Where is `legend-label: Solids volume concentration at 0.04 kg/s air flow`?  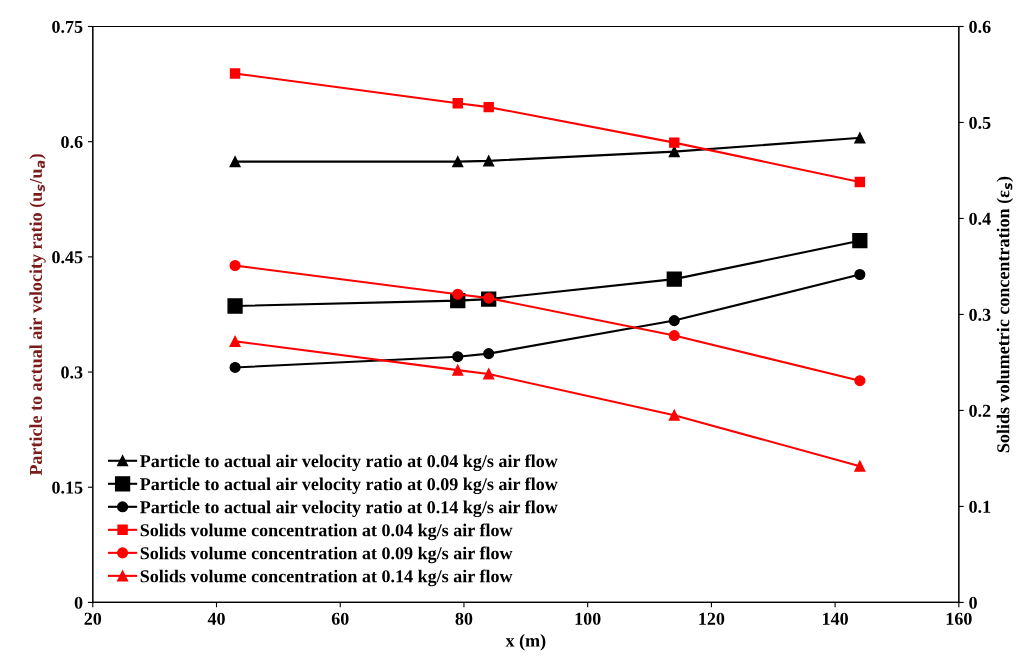 legend-label: Solids volume concentration at 0.04 kg/s air flow is located at coordinates (326, 532).